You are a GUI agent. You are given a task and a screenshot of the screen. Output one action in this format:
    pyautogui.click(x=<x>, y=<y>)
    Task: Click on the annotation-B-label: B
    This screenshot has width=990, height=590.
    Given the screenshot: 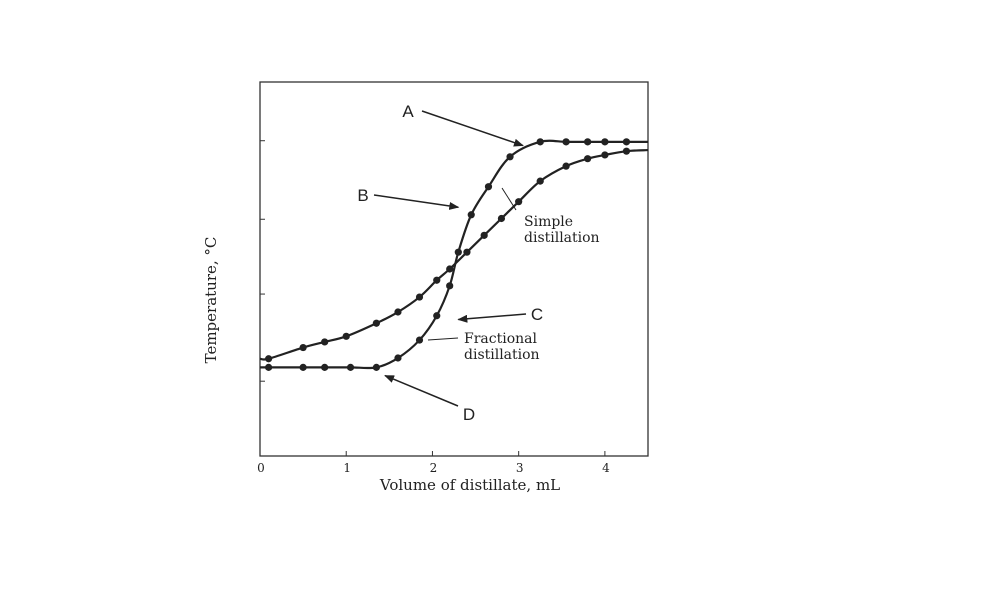 What is the action you would take?
    pyautogui.click(x=362, y=195)
    